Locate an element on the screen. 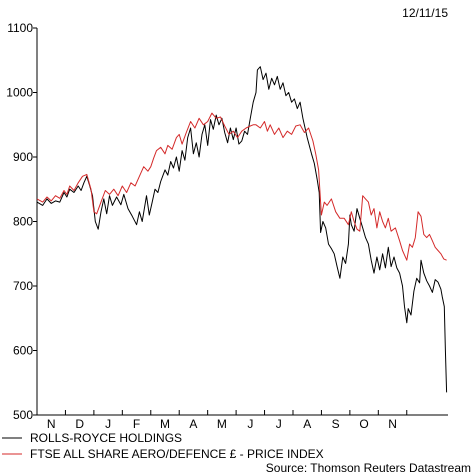 Image resolution: width=475 pixels, height=476 pixels. chart-date: 12/11/15 is located at coordinates (425, 13).